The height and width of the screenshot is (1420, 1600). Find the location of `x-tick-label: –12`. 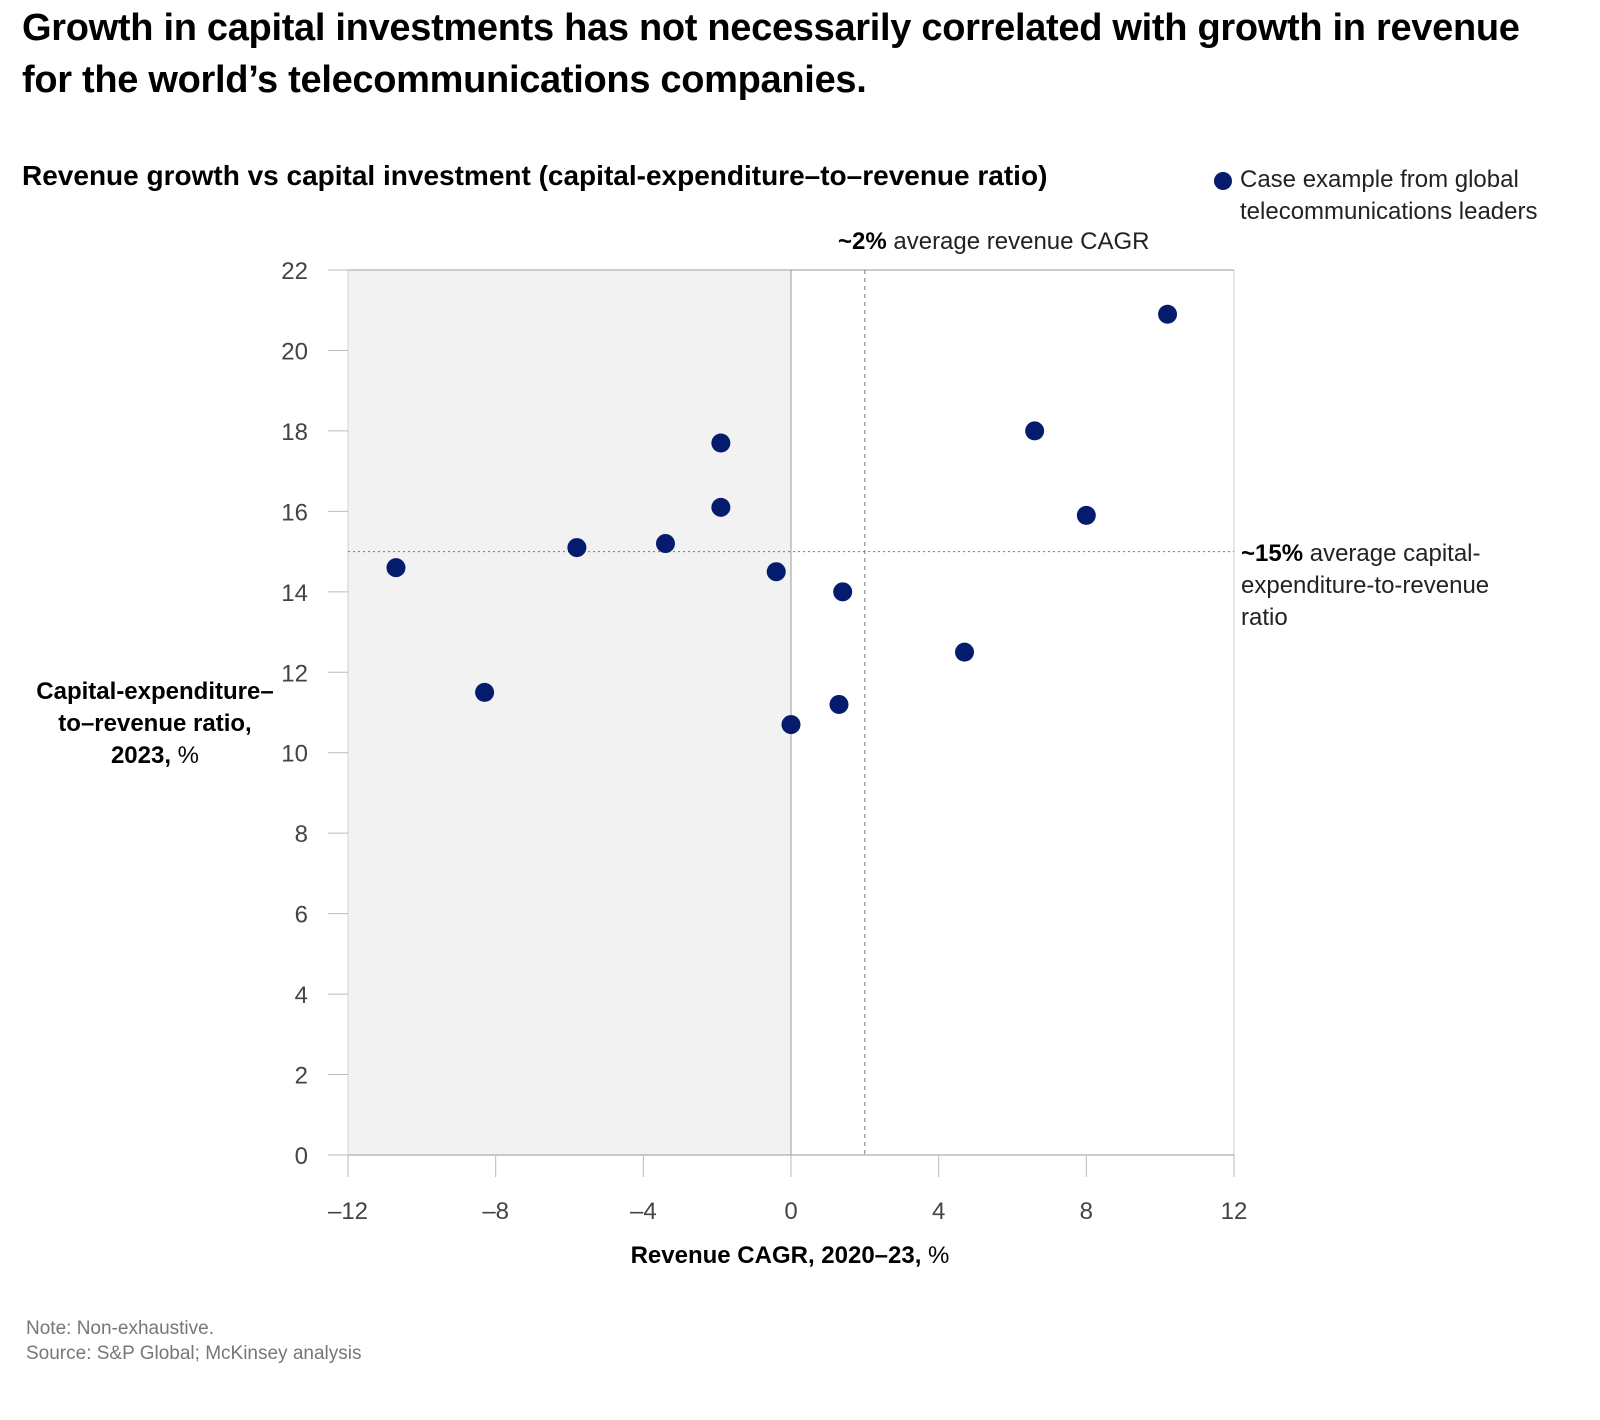

x-tick-label: –12 is located at coordinates (348, 1211).